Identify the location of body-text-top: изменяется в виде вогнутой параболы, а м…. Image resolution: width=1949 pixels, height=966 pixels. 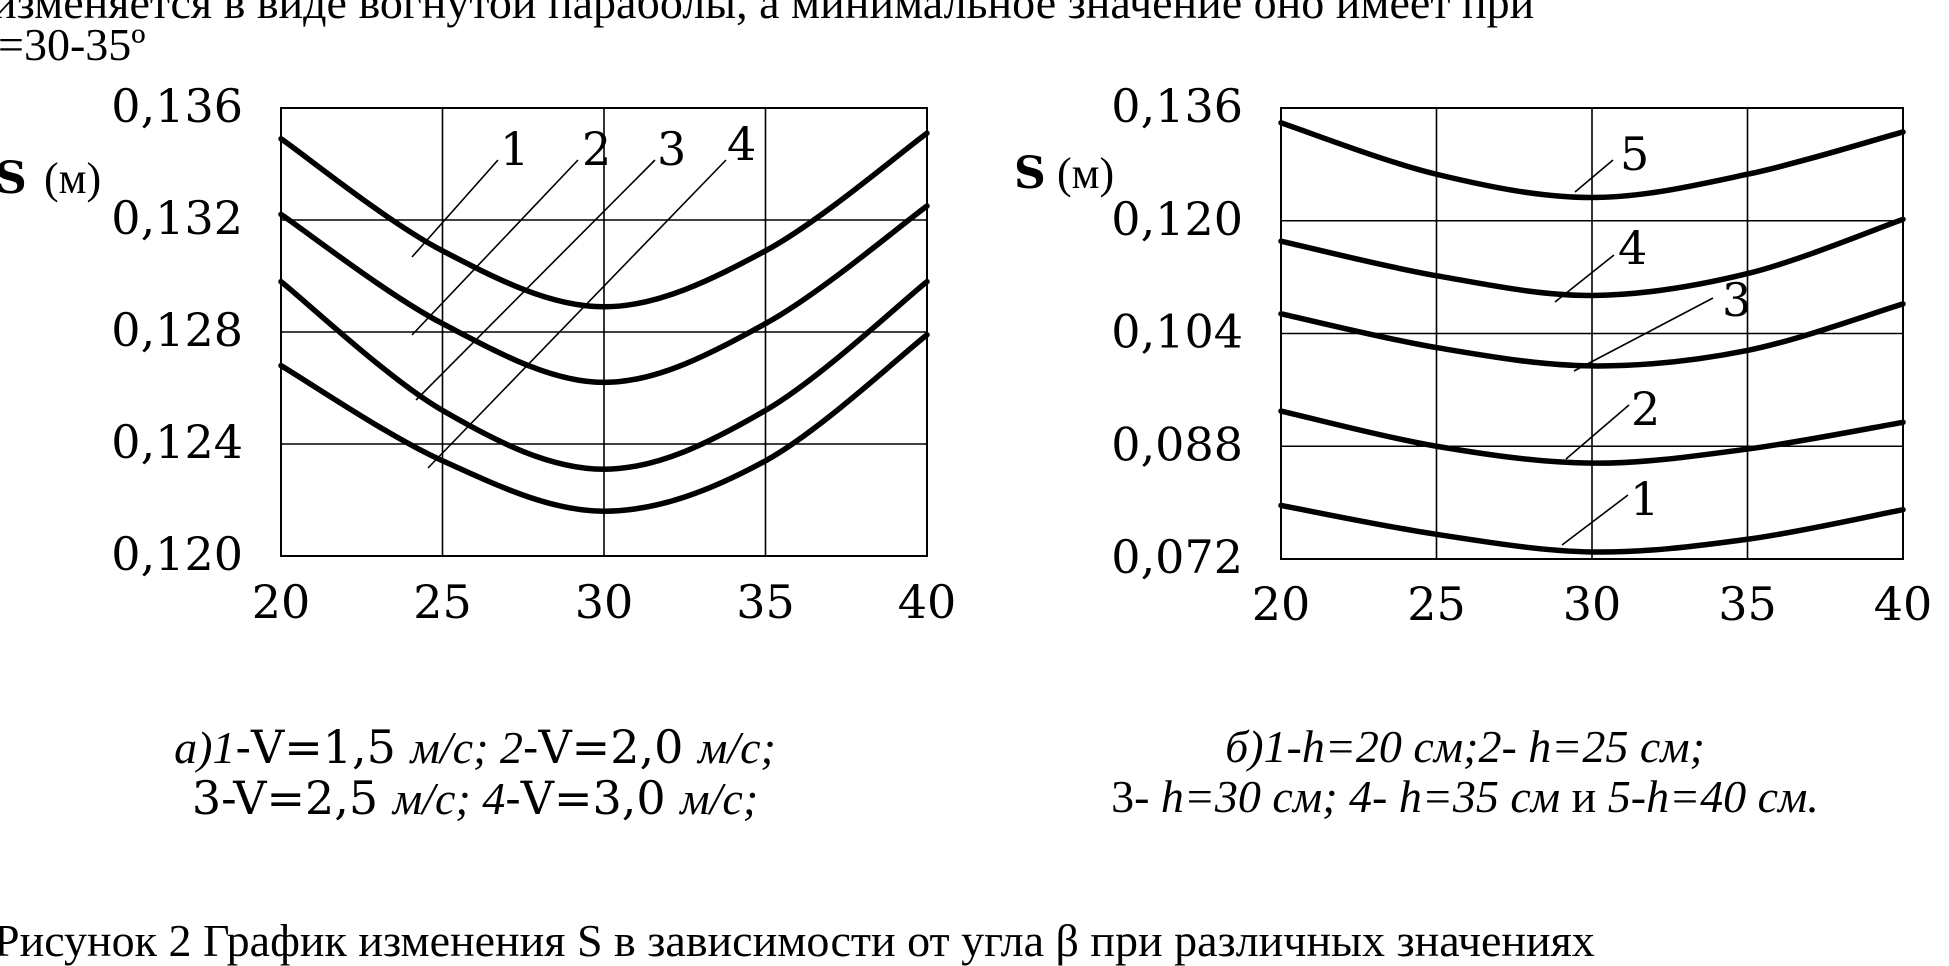
(767, 14).